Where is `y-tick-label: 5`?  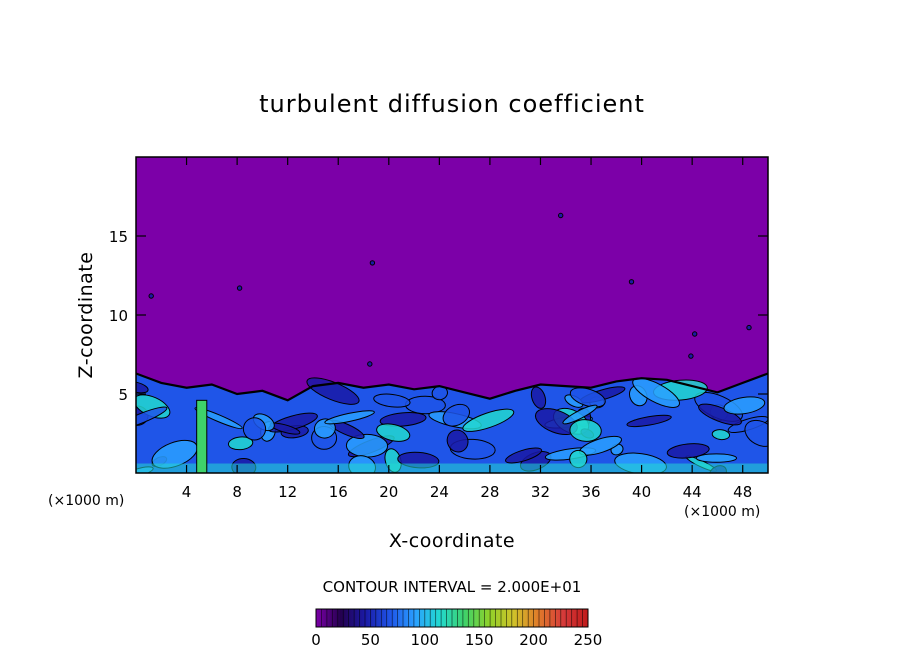 y-tick-label: 5 is located at coordinates (123, 395).